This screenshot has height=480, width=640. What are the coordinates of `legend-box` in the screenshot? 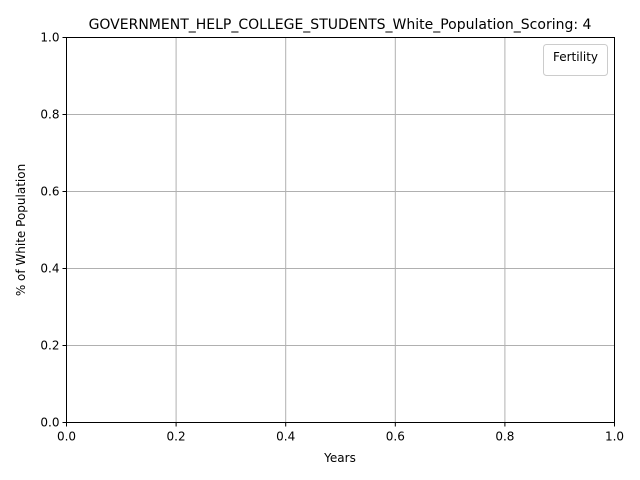 It's located at (575, 60).